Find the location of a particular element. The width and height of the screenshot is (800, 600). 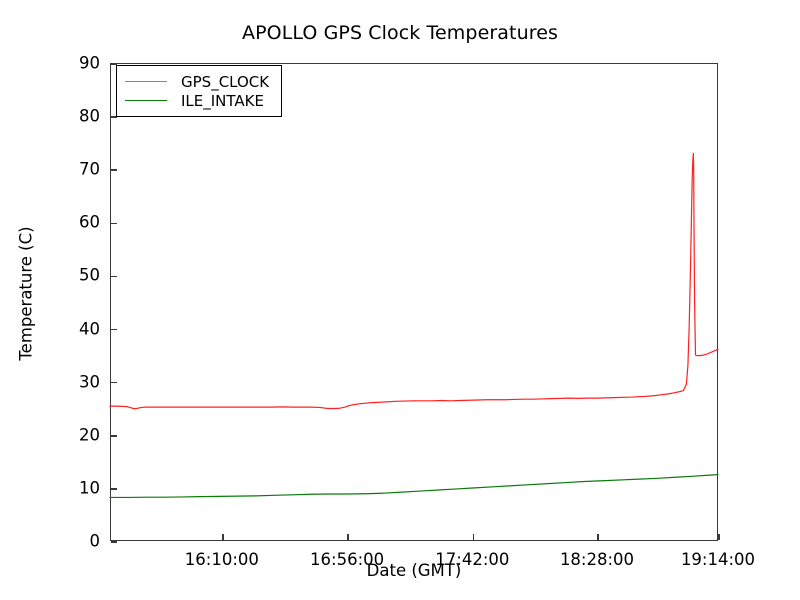

x-tick-label: 16:56:00 is located at coordinates (347, 559).